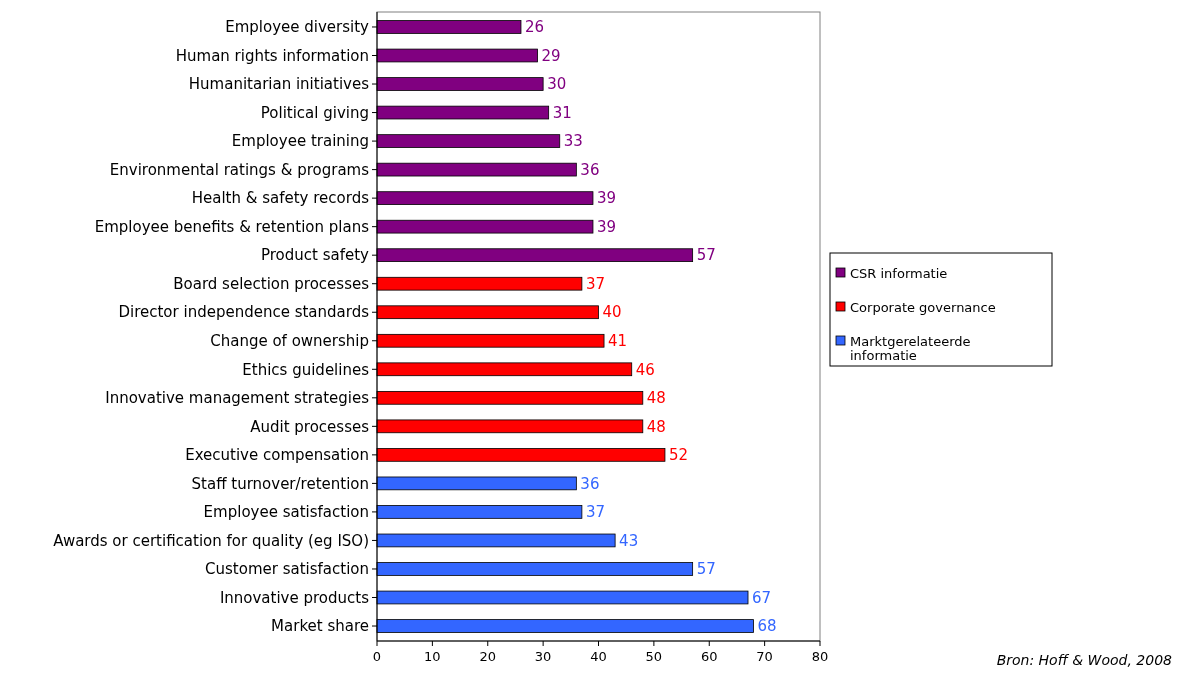  I want to click on y-tick-label: Environmental ratings & programs, so click(239, 169).